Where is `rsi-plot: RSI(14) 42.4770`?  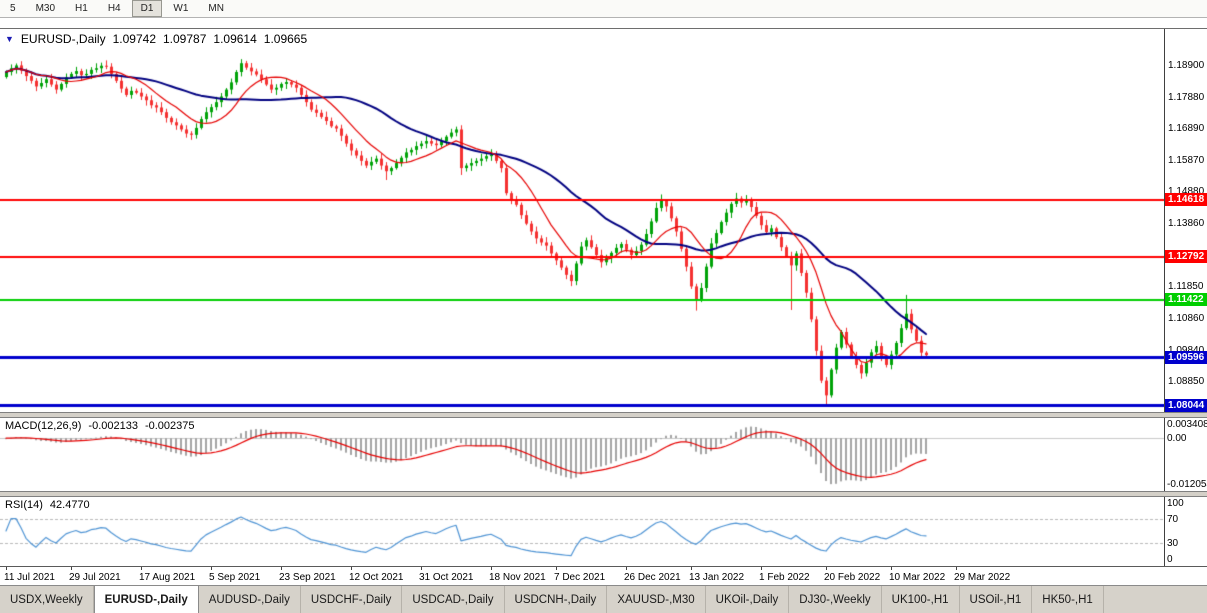
rsi-plot: RSI(14) 42.4770 is located at coordinates (582, 531).